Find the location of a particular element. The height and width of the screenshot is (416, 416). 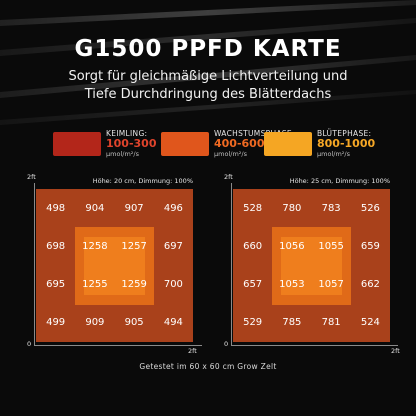

legend-name: BLÜTEPHASE: is located at coordinates (344, 133).